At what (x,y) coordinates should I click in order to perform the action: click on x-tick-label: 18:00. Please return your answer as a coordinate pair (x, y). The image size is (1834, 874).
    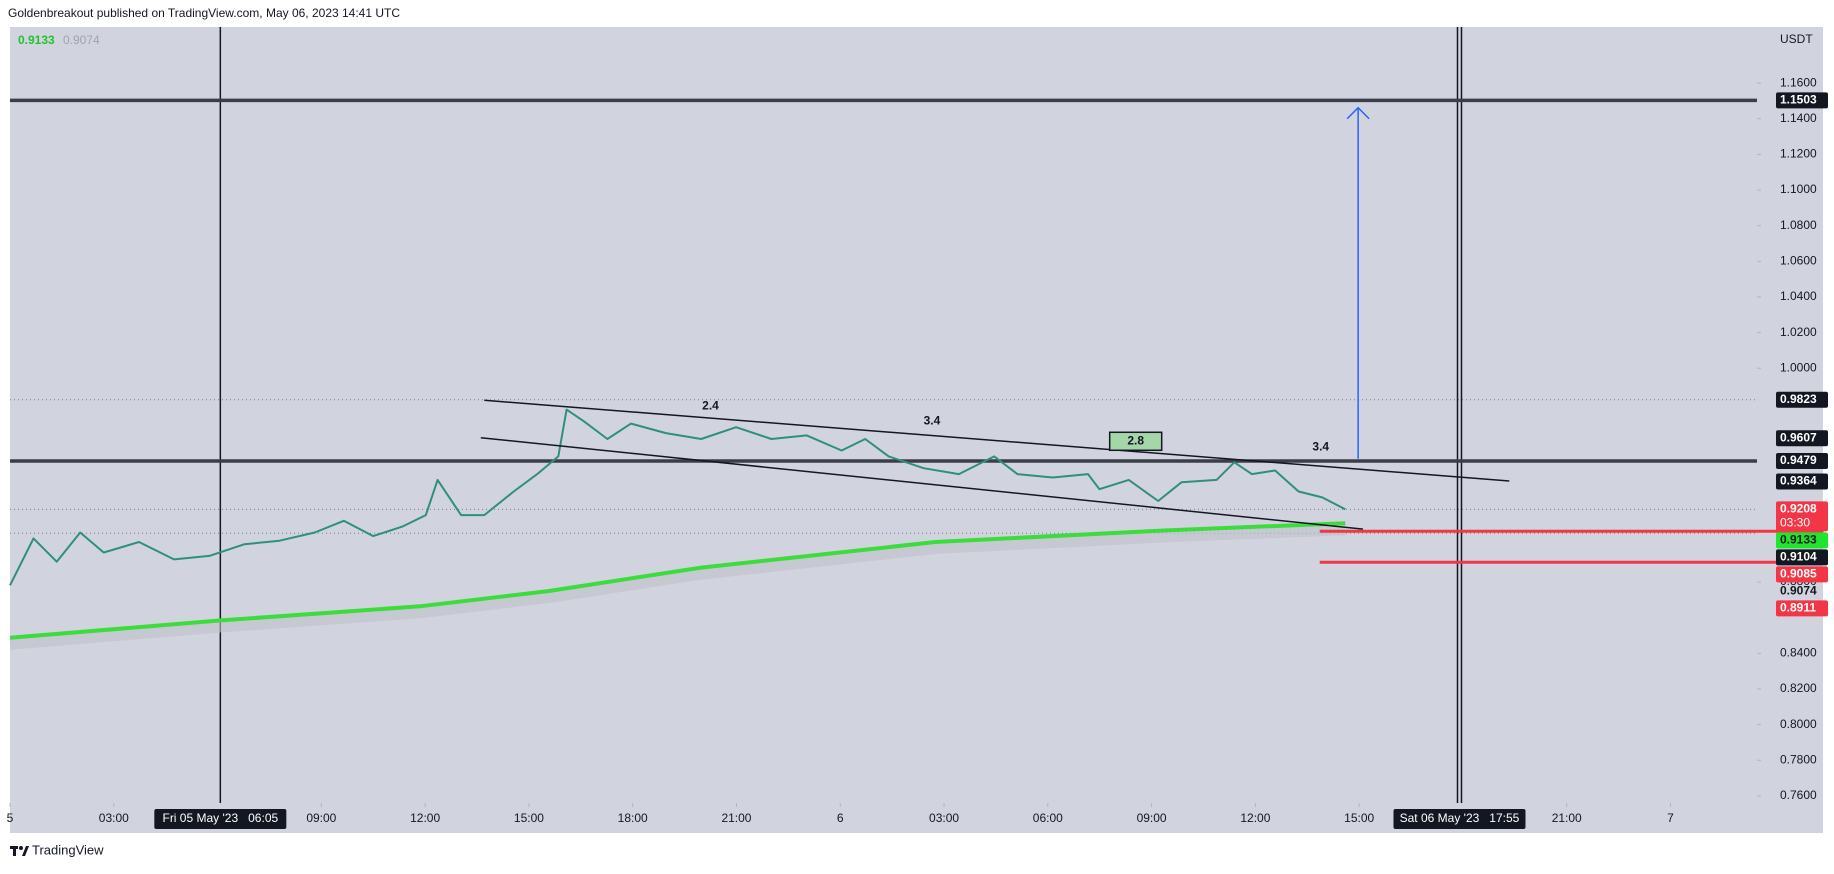
    Looking at the image, I should click on (633, 818).